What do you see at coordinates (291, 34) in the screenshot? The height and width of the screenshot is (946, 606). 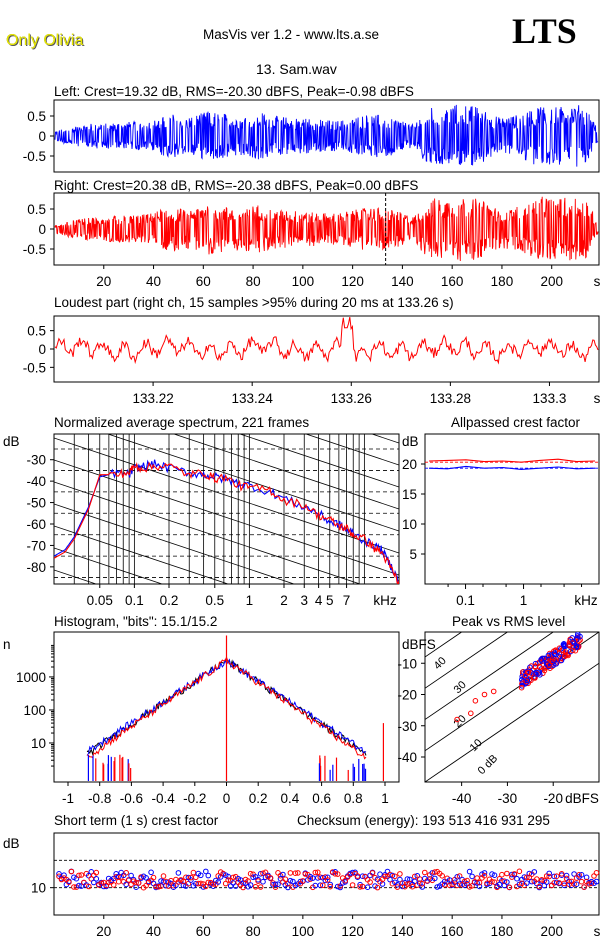 I see `app-title: MasVis ver 1.2 - www.lts.a.se` at bounding box center [291, 34].